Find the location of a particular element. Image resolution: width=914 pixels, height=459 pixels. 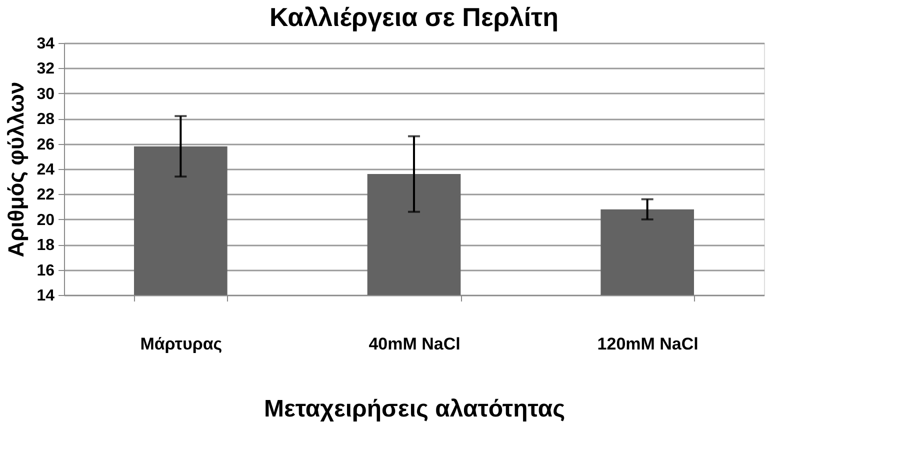

x-tick-label: Μάρτυρας is located at coordinates (181, 344).